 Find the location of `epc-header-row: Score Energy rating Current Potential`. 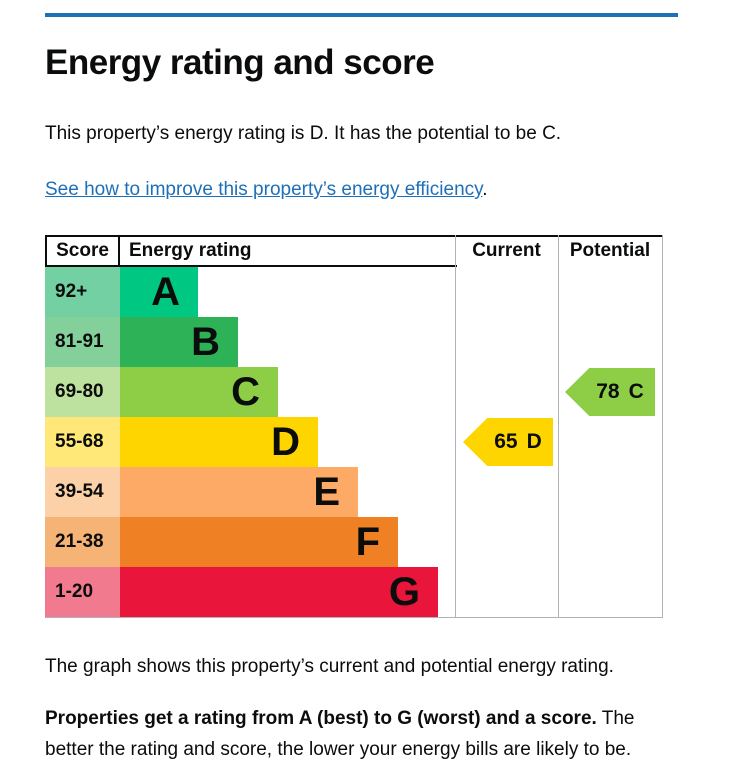

epc-header-row: Score Energy rating Current Potential is located at coordinates (353, 250).